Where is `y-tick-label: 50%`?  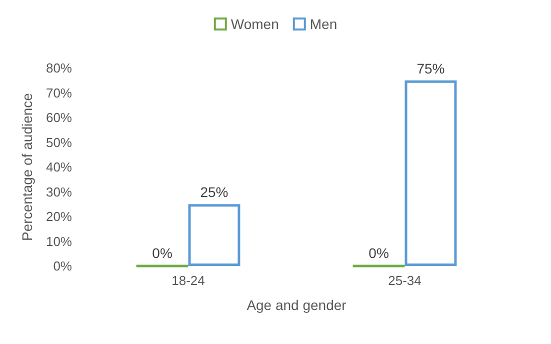
y-tick-label: 50% is located at coordinates (59, 142).